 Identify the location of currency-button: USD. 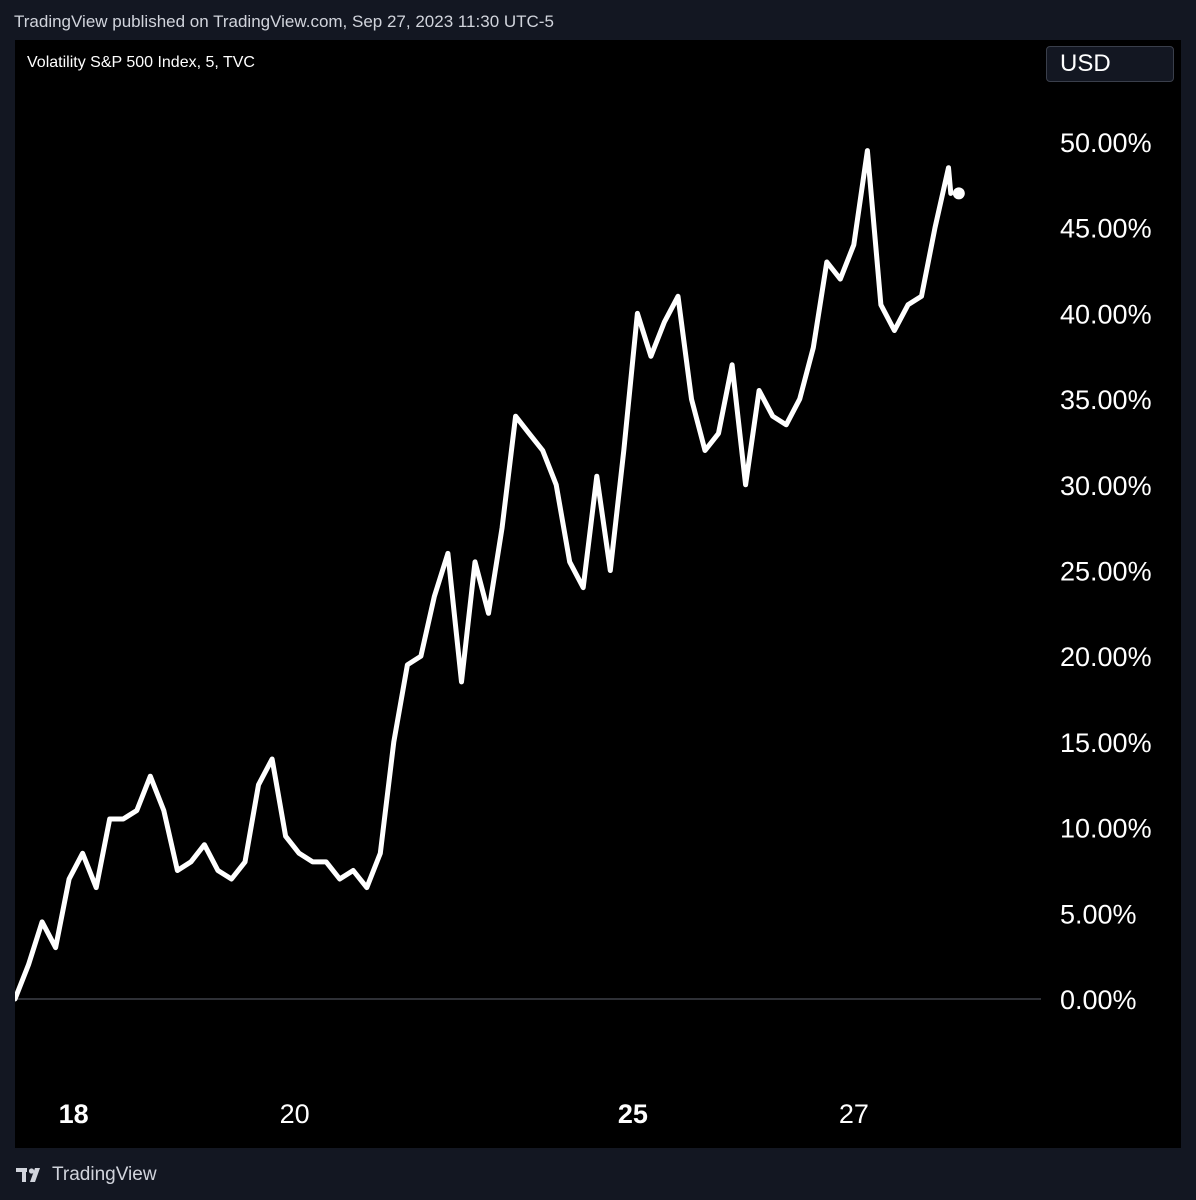
(1110, 64).